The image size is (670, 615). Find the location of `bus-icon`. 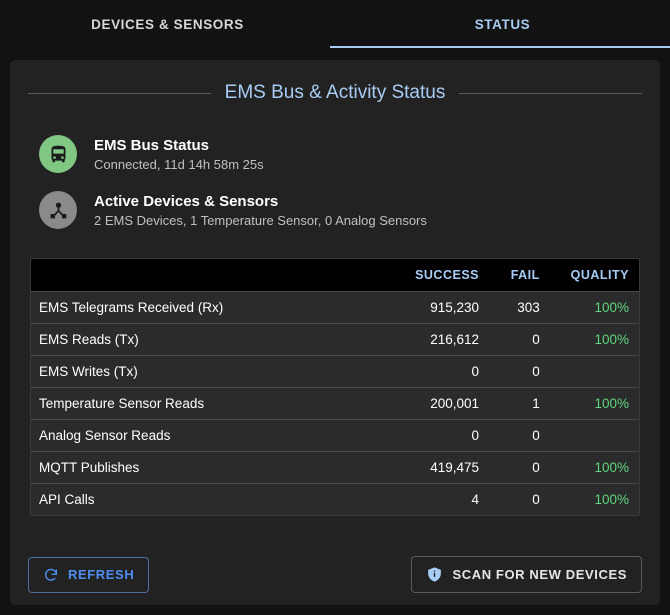

bus-icon is located at coordinates (58, 154).